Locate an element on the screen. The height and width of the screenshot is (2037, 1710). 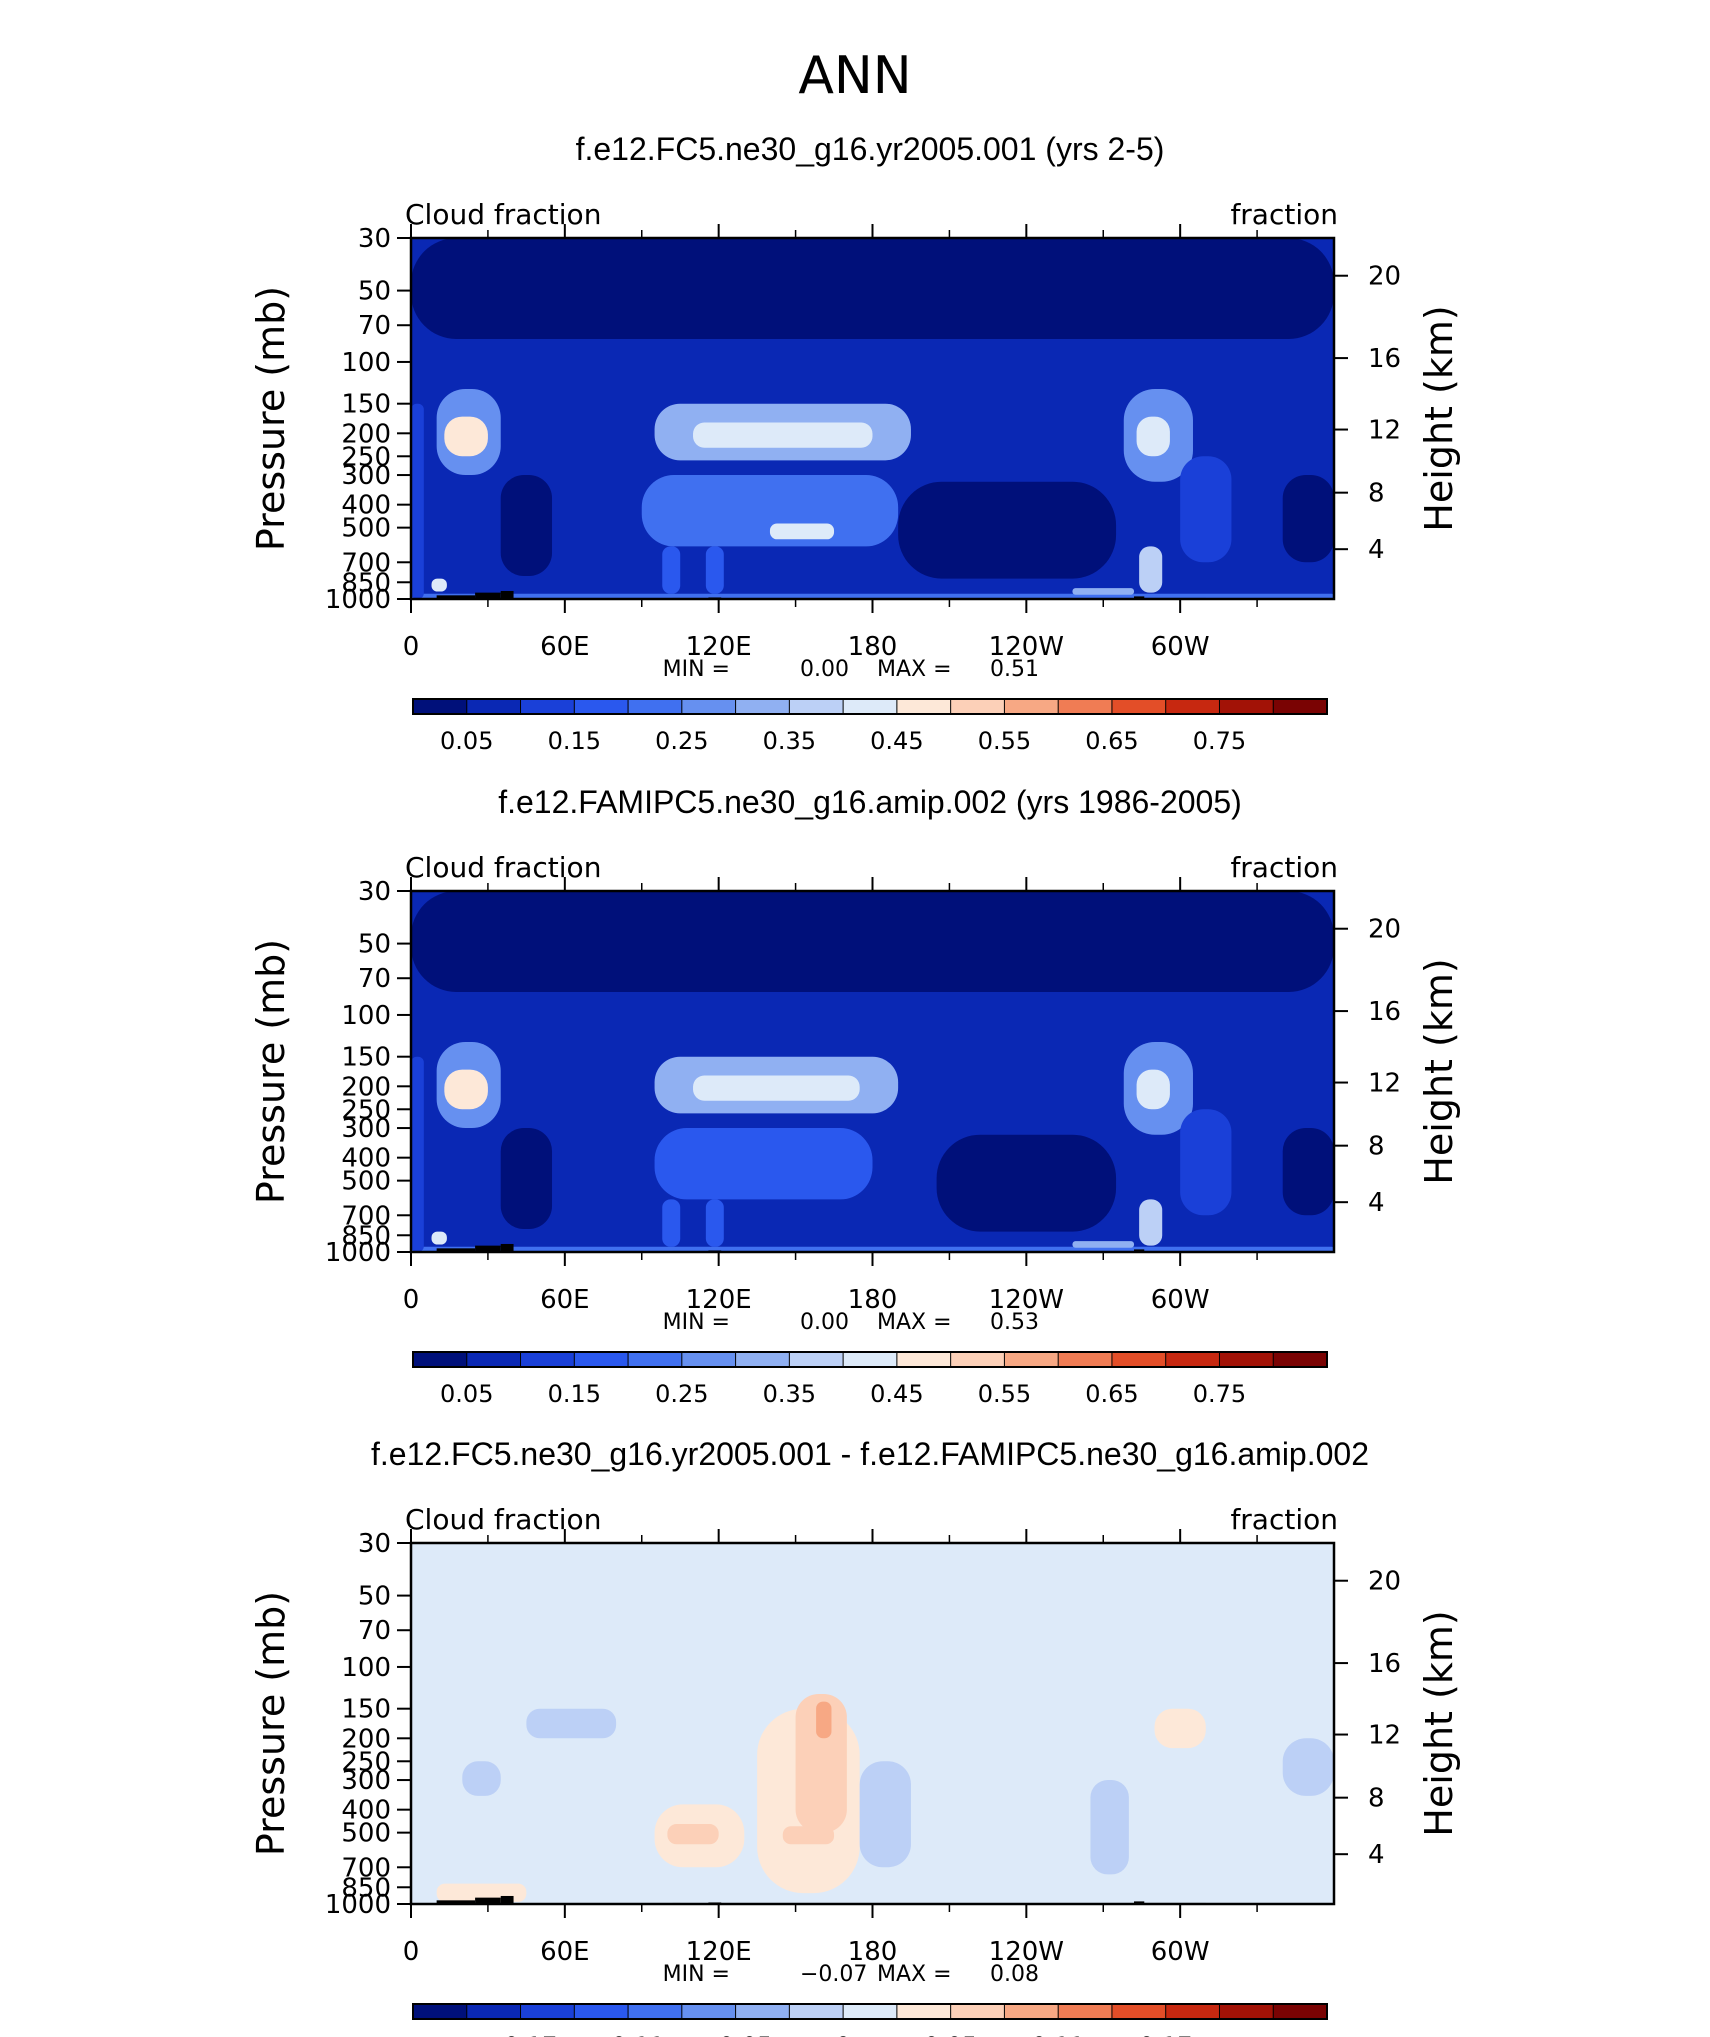
colorbar-label: −0.11 is located at coordinates (628, 2034).